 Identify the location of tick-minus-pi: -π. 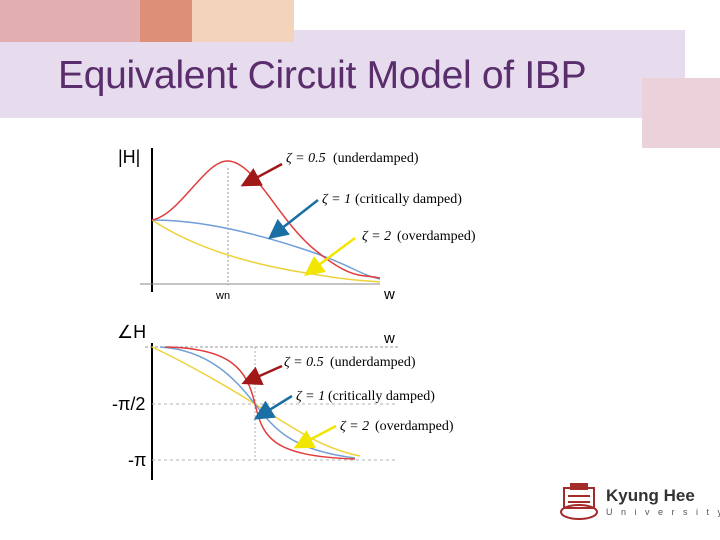
(137, 460).